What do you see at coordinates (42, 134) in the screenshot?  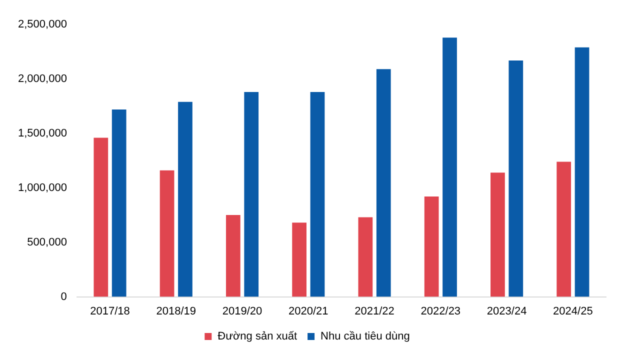 I see `y-tick-label: 1,500,000` at bounding box center [42, 134].